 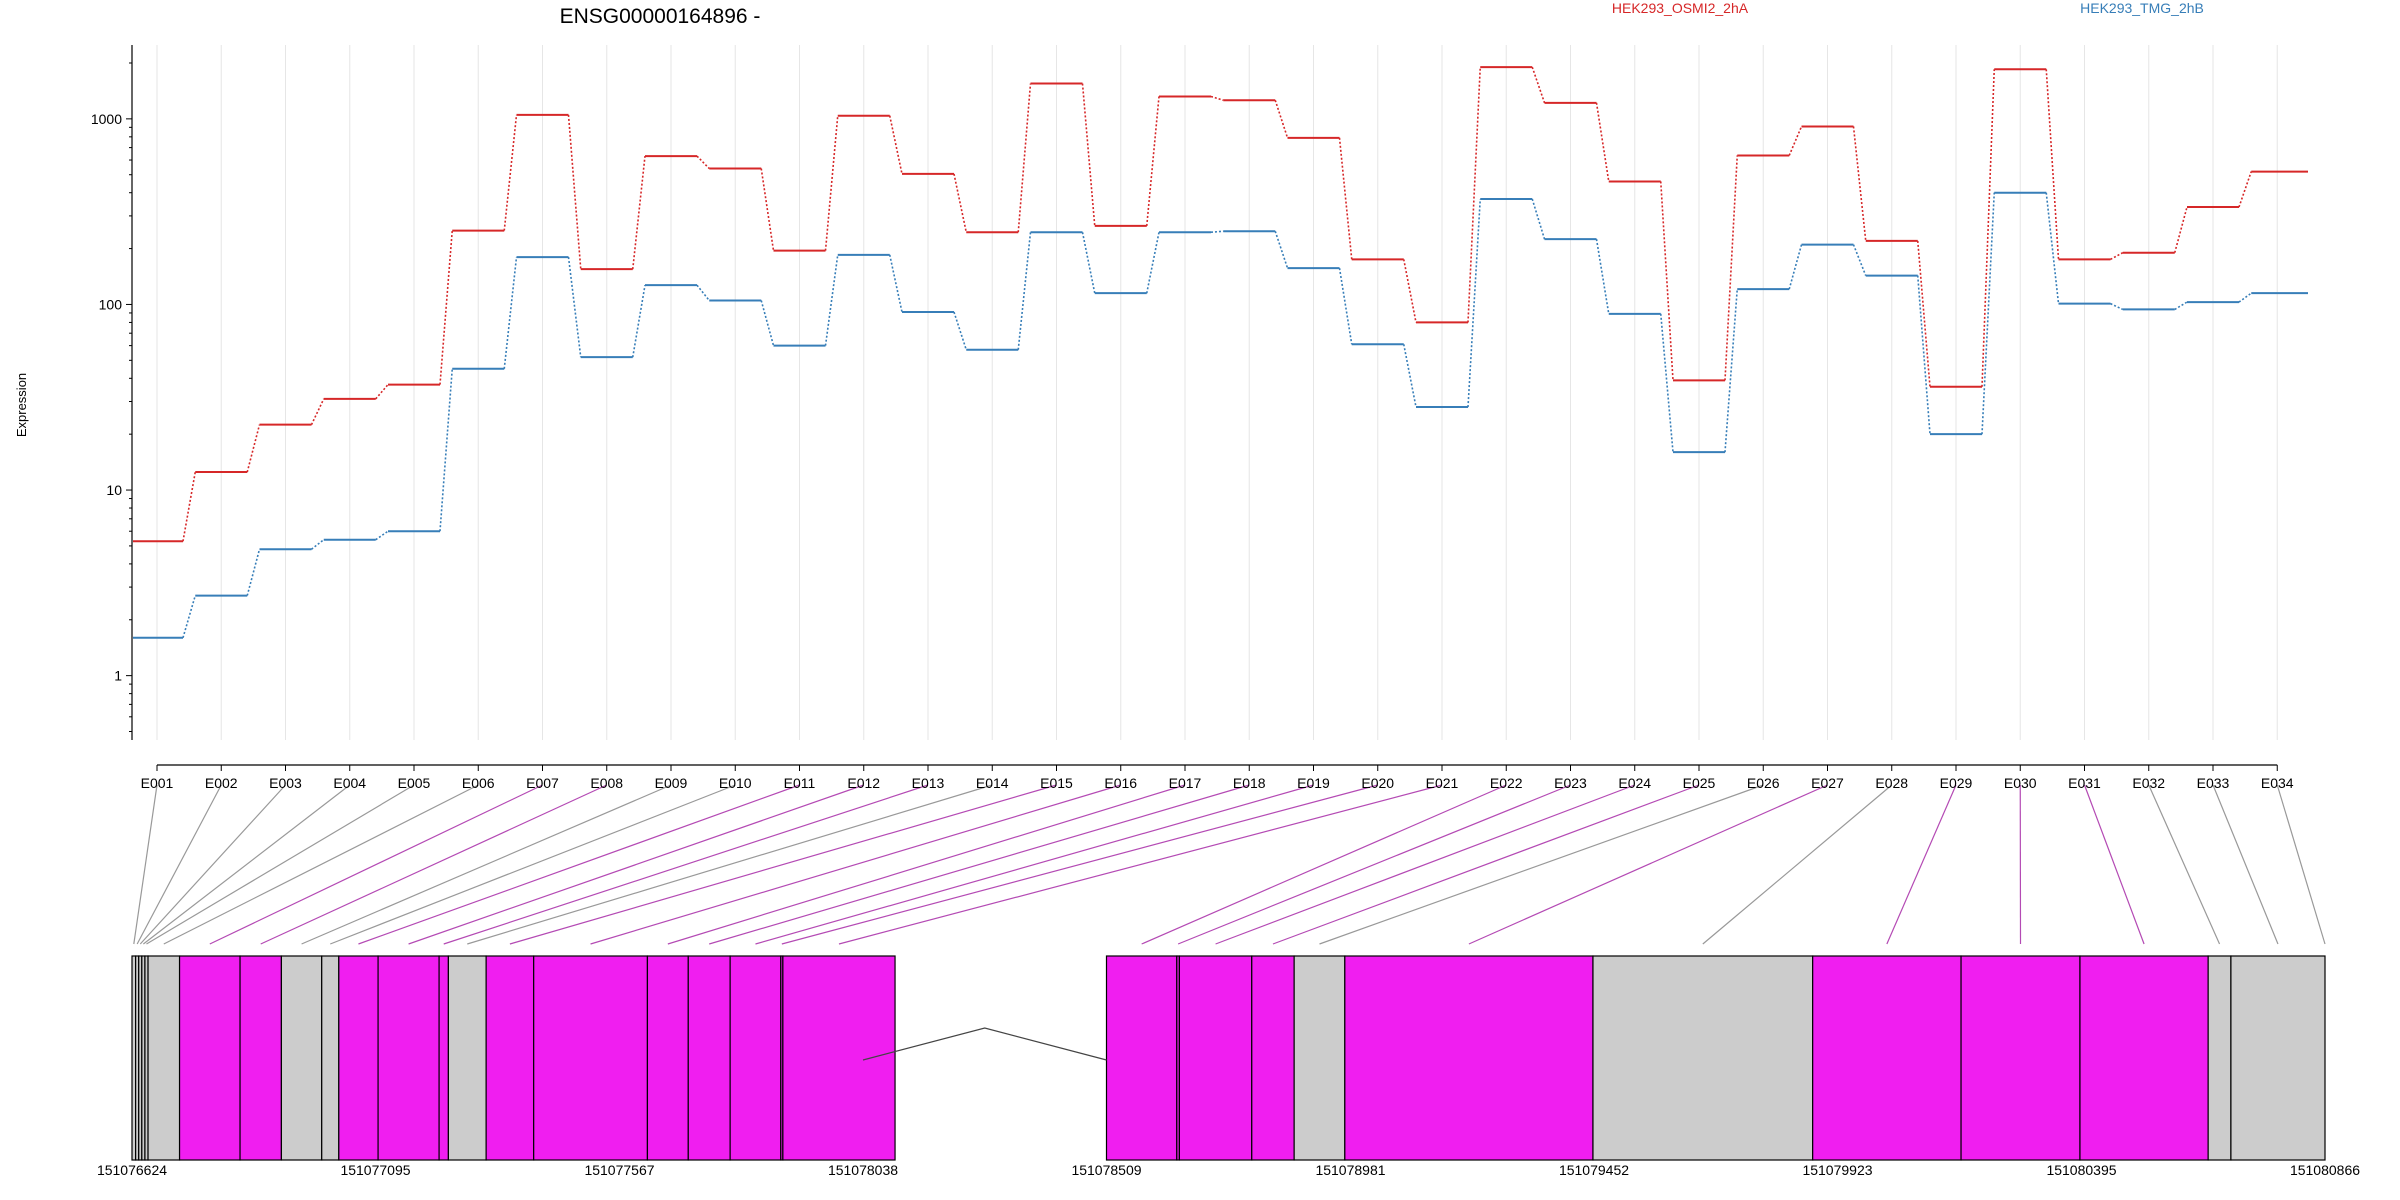 What do you see at coordinates (212, 864) in the screenshot?
I see `exon-connector-E003` at bounding box center [212, 864].